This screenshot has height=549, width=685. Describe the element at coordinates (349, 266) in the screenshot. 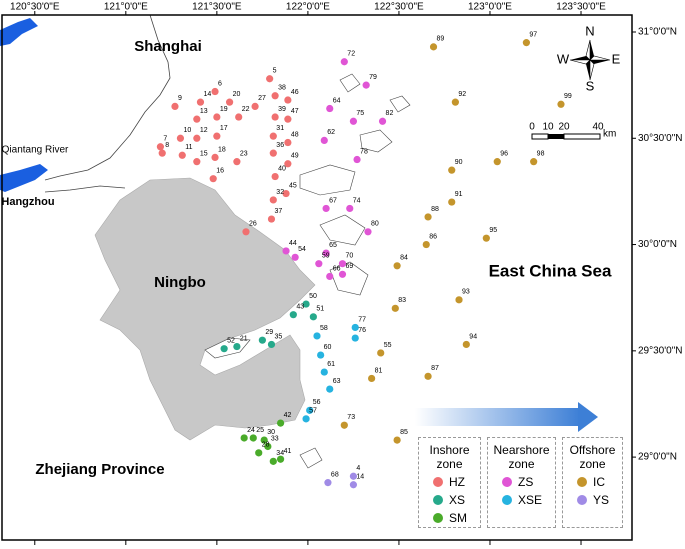

I see `station-label: 69` at that location.